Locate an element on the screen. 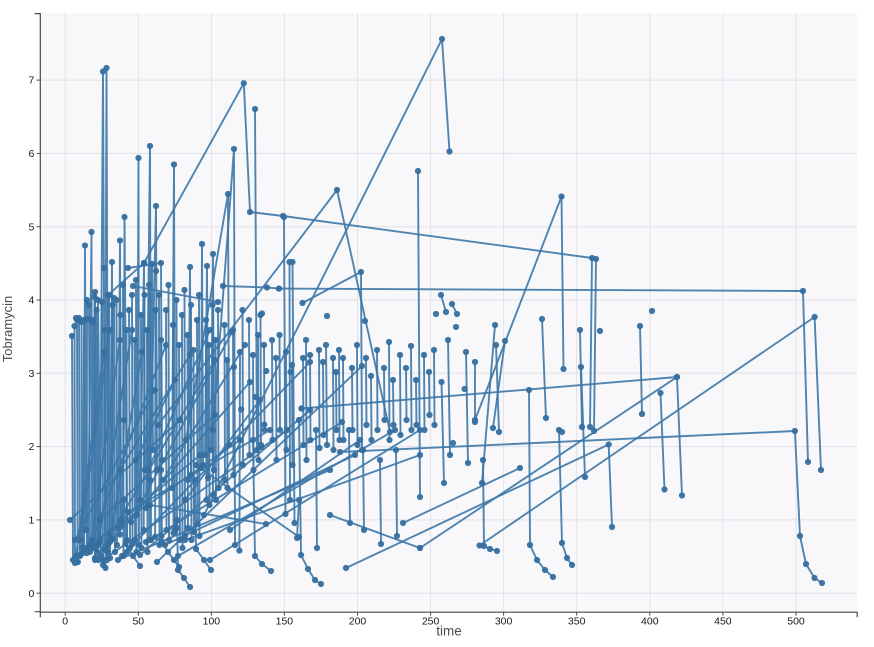  svg-text: 400 is located at coordinates (650, 621).